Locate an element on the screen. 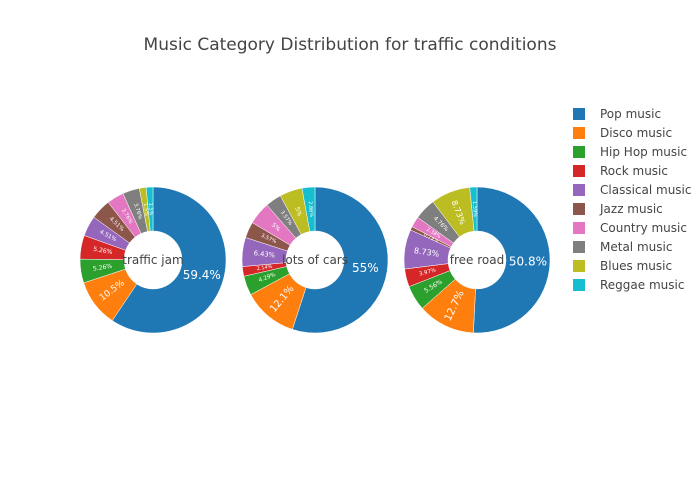  donut-center-label: lots of cars is located at coordinates (315, 260).